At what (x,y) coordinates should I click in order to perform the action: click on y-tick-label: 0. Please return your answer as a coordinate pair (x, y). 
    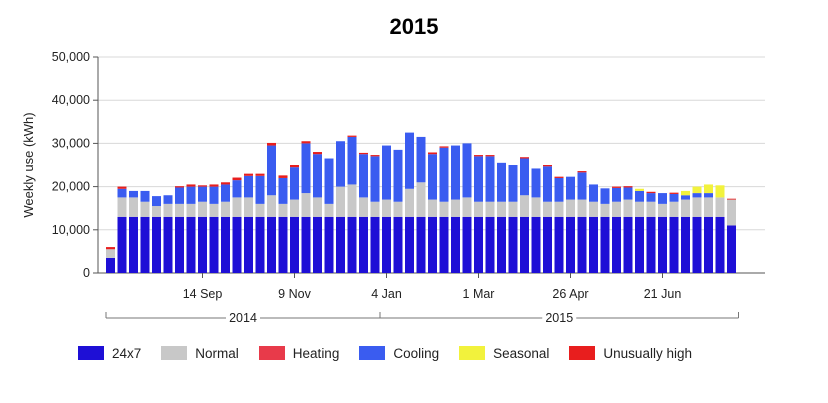
    Looking at the image, I should click on (86, 273).